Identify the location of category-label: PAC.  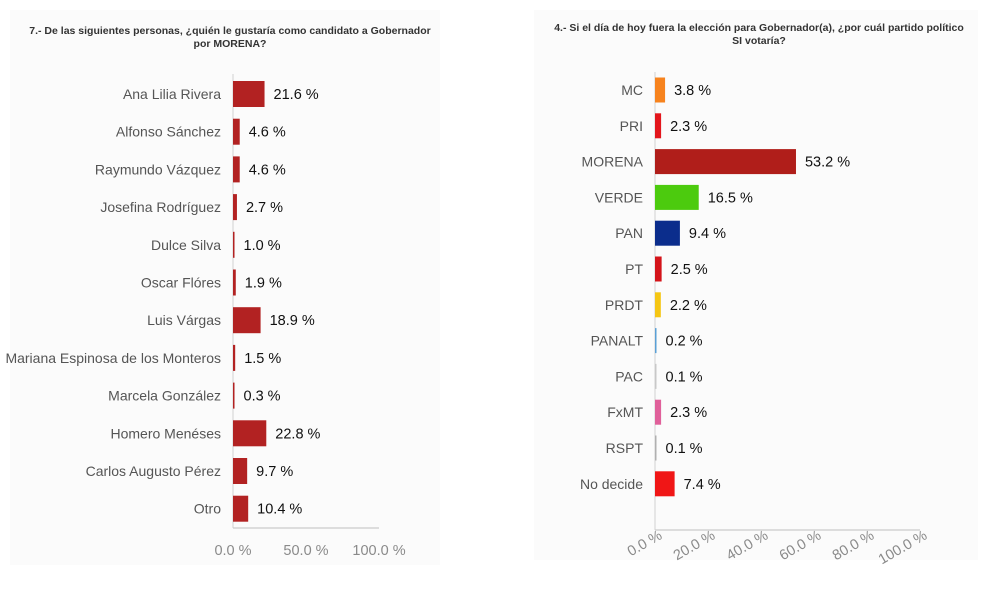
(629, 376).